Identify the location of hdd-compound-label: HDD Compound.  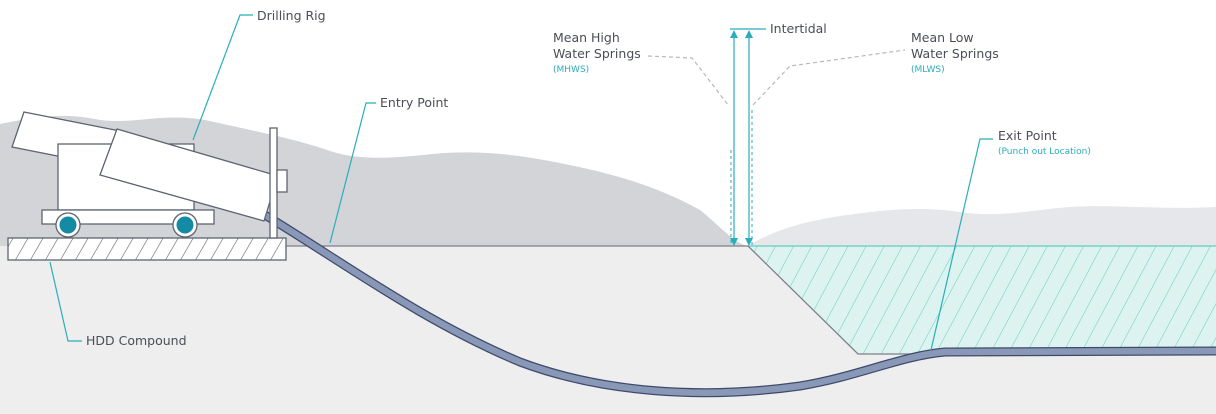
(136, 340).